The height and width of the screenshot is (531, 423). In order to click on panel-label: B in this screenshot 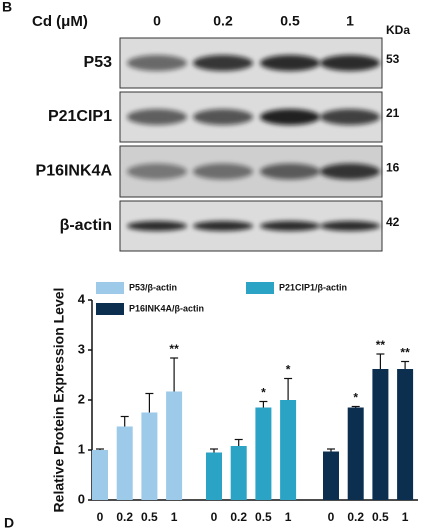, I will do `click(7, 7)`.